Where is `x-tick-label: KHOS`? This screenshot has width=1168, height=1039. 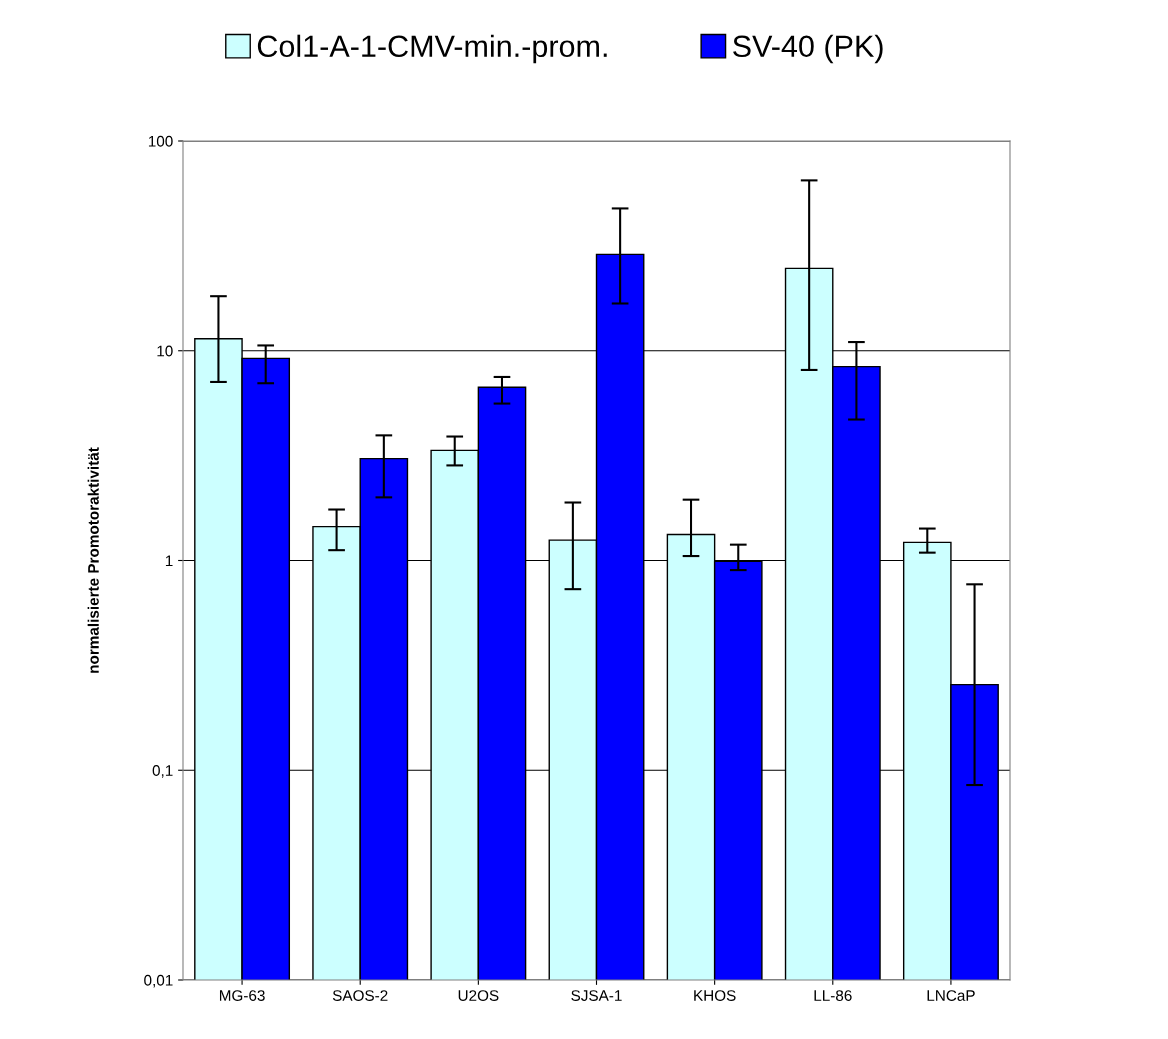
x-tick-label: KHOS is located at coordinates (715, 995).